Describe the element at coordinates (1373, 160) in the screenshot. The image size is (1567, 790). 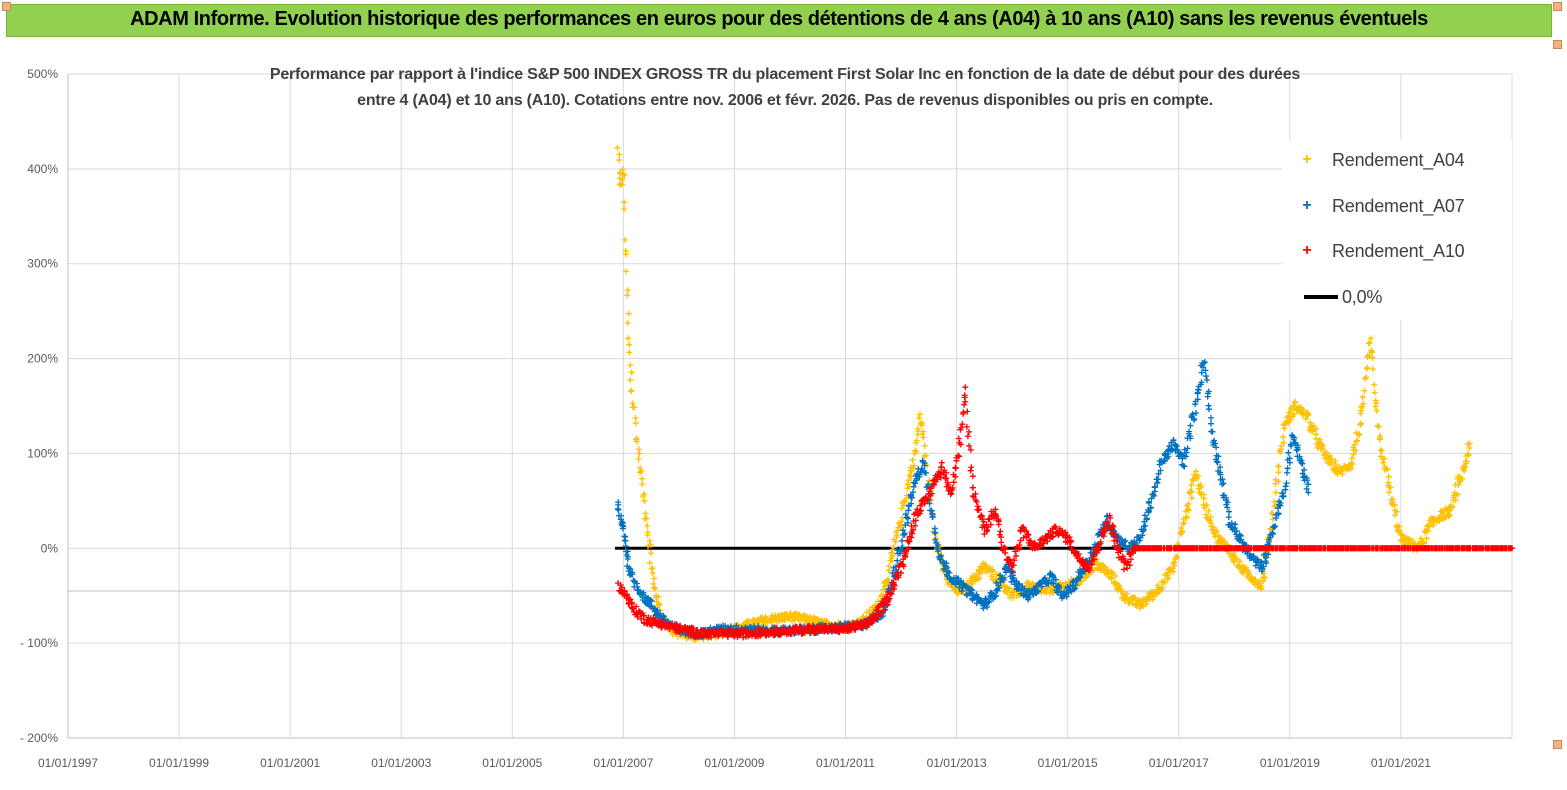
I see `legend-item-a04: + Rendement_A04` at that location.